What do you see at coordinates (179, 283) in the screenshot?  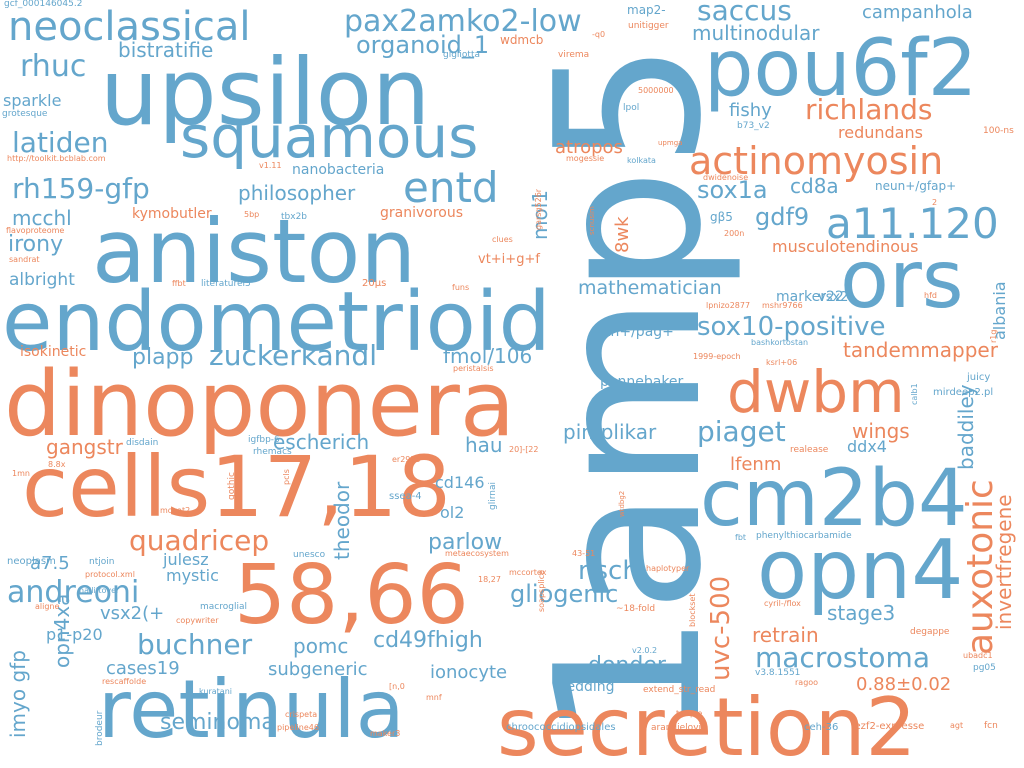 I see `word: ffbt` at bounding box center [179, 283].